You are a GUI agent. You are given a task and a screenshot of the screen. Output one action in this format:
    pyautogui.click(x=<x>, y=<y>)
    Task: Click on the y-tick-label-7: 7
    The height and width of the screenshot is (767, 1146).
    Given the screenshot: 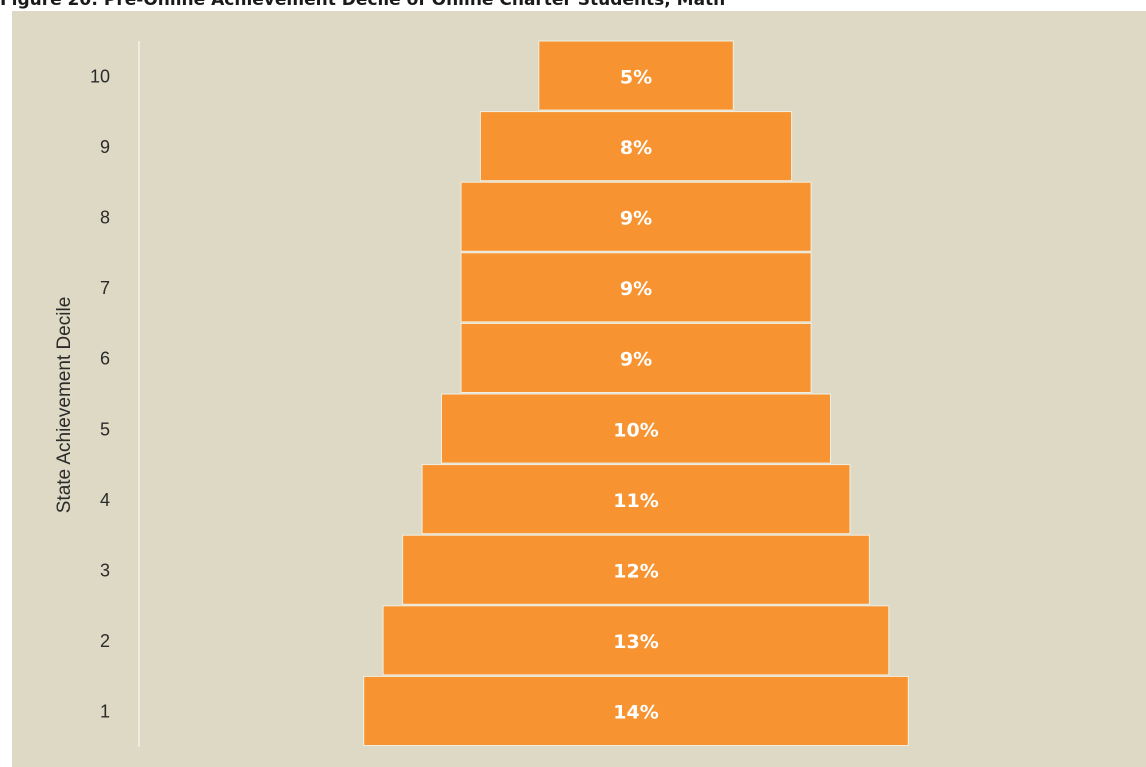 What is the action you would take?
    pyautogui.click(x=105, y=288)
    